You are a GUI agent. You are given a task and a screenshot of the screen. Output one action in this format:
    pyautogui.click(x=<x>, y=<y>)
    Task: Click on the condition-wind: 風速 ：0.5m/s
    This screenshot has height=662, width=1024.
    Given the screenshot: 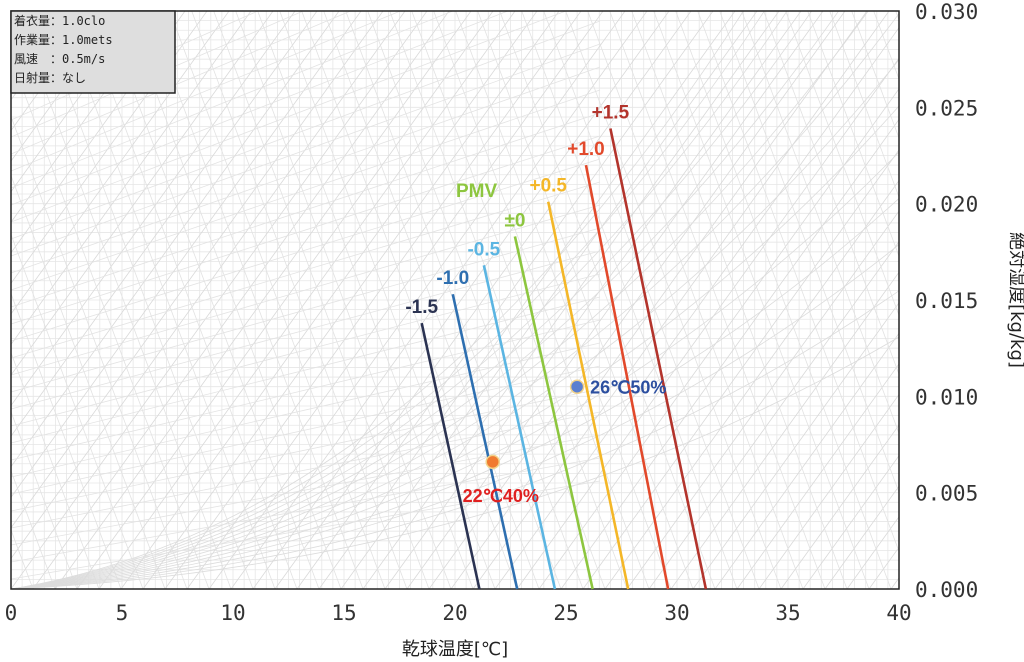 What is the action you would take?
    pyautogui.click(x=59, y=59)
    